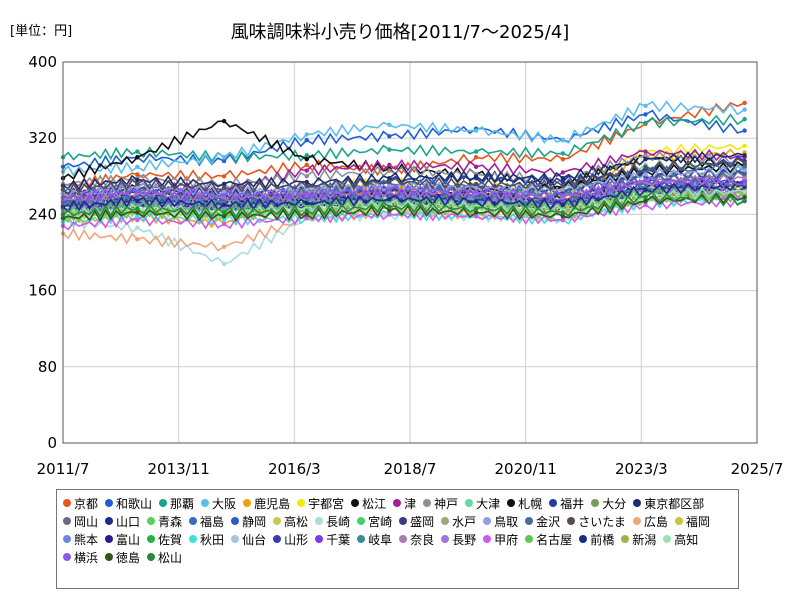  I want to click on series-鳥取, so click(403, 181).